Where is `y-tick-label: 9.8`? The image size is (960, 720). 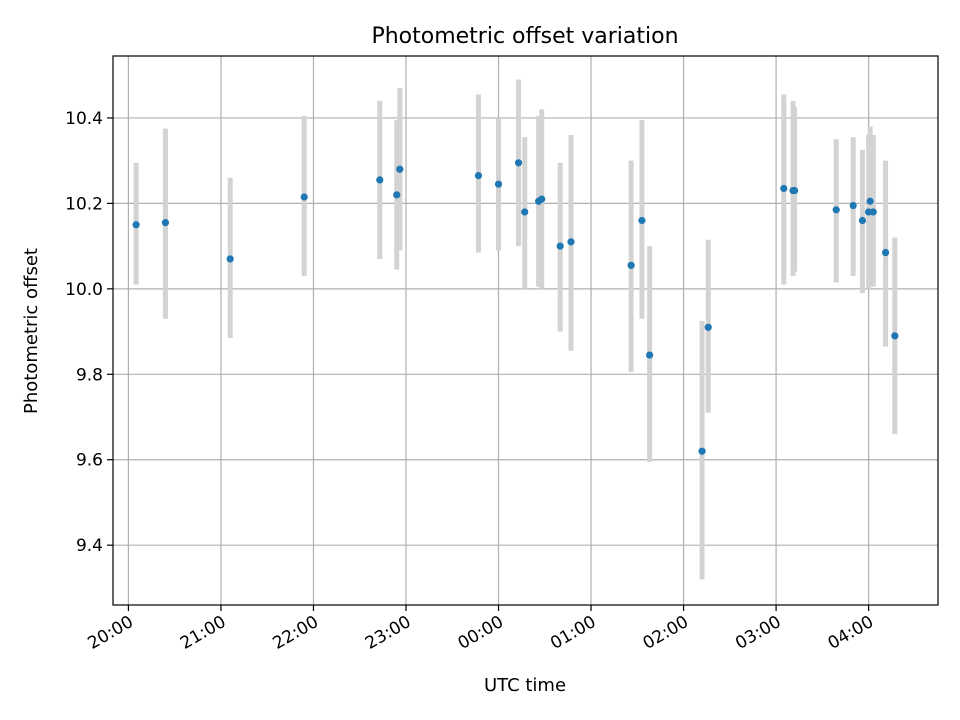 y-tick-label: 9.8 is located at coordinates (89, 375).